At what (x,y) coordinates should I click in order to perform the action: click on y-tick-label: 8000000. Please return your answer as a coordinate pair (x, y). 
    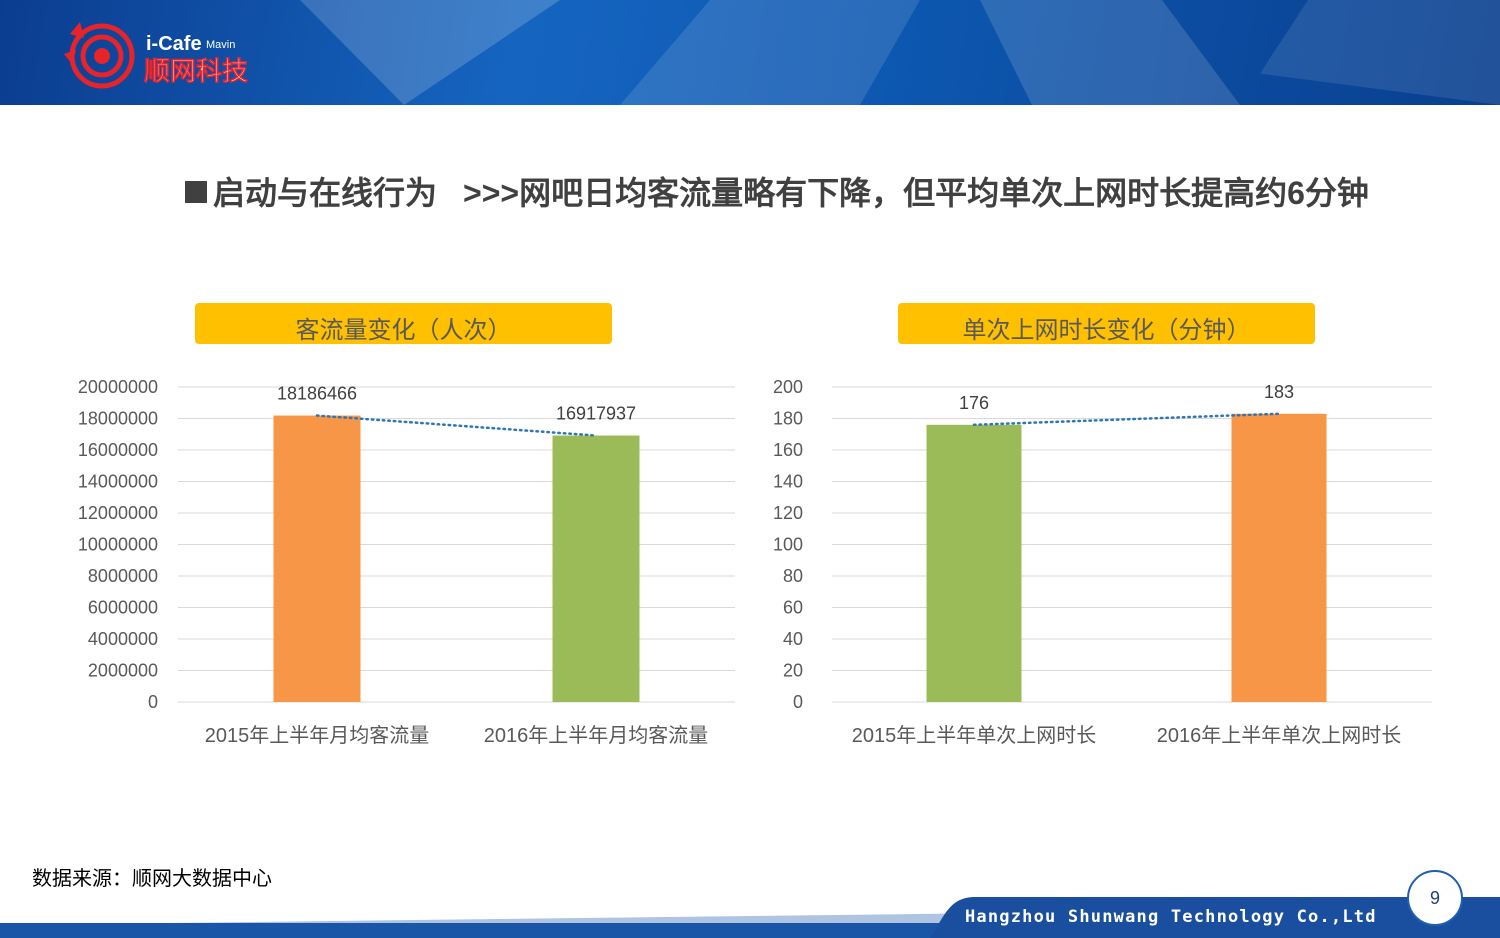
    Looking at the image, I should click on (123, 576).